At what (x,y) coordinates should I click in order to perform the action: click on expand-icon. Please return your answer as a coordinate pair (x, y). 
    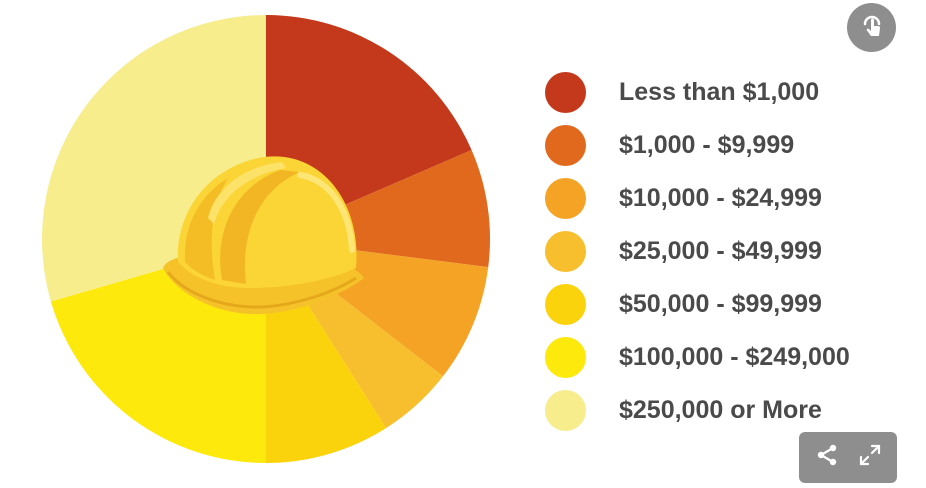
    Looking at the image, I should click on (870, 457).